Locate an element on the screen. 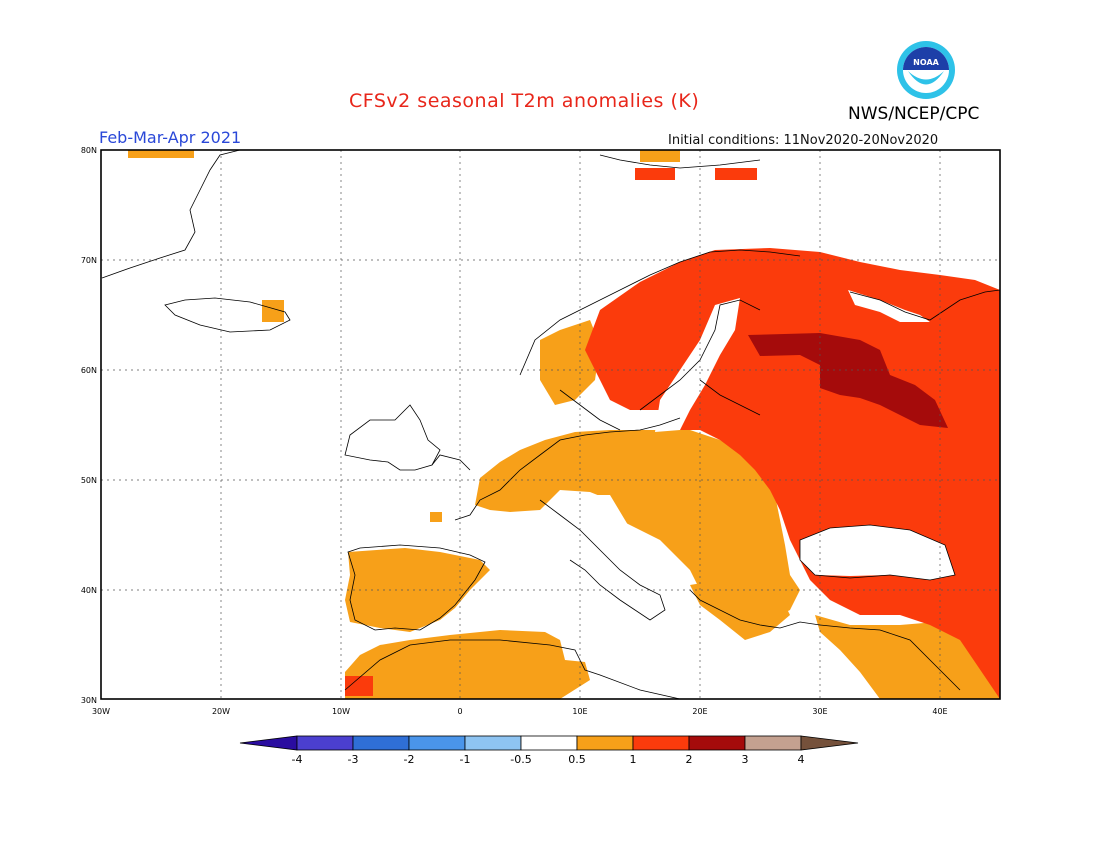 The height and width of the screenshot is (850, 1100). logo-text: NOAA is located at coordinates (926, 62).